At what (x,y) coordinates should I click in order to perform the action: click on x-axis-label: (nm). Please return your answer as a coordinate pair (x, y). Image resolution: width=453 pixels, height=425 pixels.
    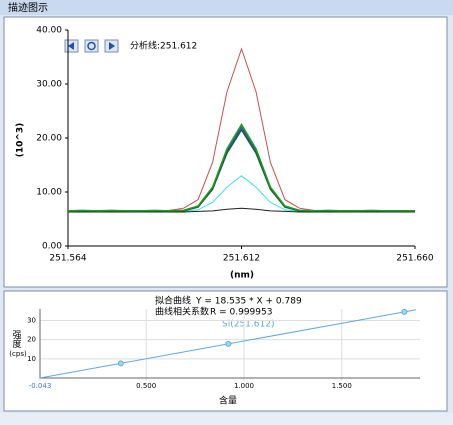
    Looking at the image, I should click on (242, 276).